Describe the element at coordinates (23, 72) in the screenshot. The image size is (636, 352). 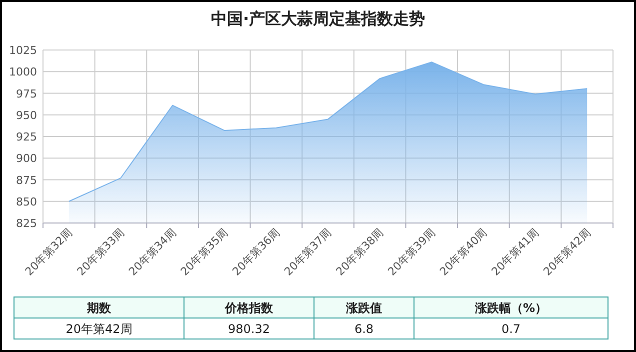
I see `y-tick-label: 1000` at that location.